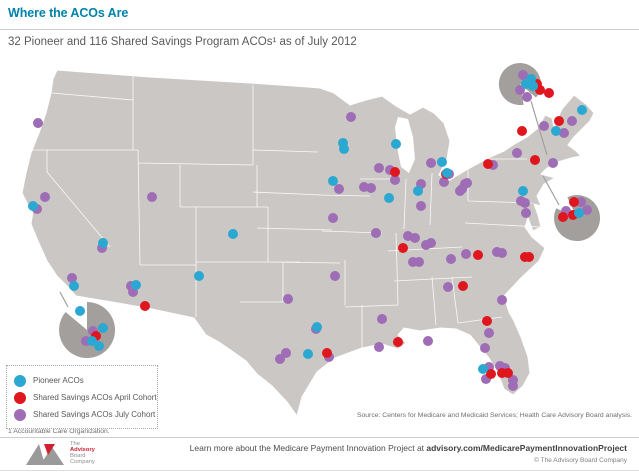  What do you see at coordinates (20, 397) in the screenshot?
I see `legend-swatch-april-cohort` at bounding box center [20, 397].